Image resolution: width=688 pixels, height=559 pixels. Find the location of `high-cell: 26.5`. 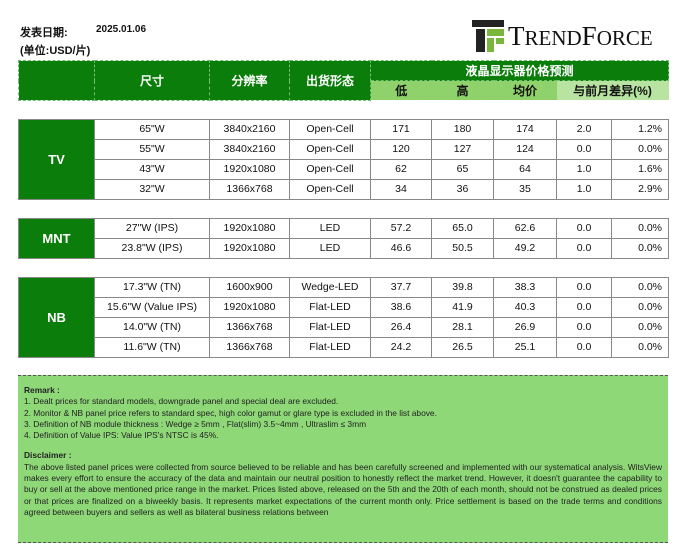

high-cell: 26.5 is located at coordinates (462, 347).